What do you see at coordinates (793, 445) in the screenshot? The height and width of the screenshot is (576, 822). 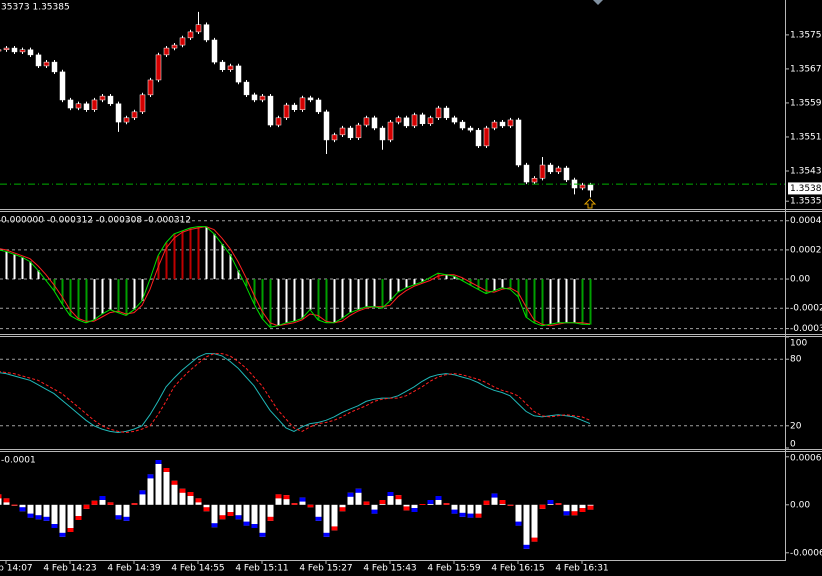 I see `y-tick-label: 0` at bounding box center [793, 445].